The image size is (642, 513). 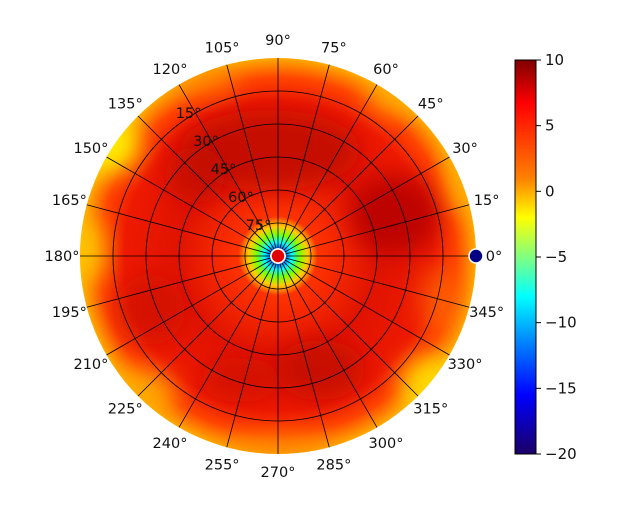 I want to click on azimuth-tick-label: 90°, so click(x=278, y=41).